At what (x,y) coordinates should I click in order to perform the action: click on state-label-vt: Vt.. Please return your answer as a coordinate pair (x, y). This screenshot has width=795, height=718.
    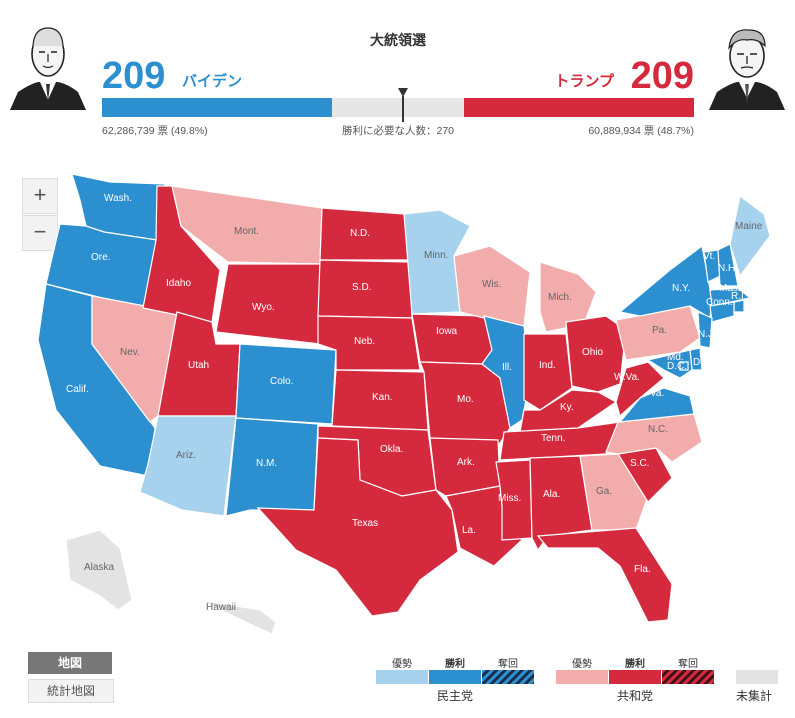
    Looking at the image, I should click on (709, 256).